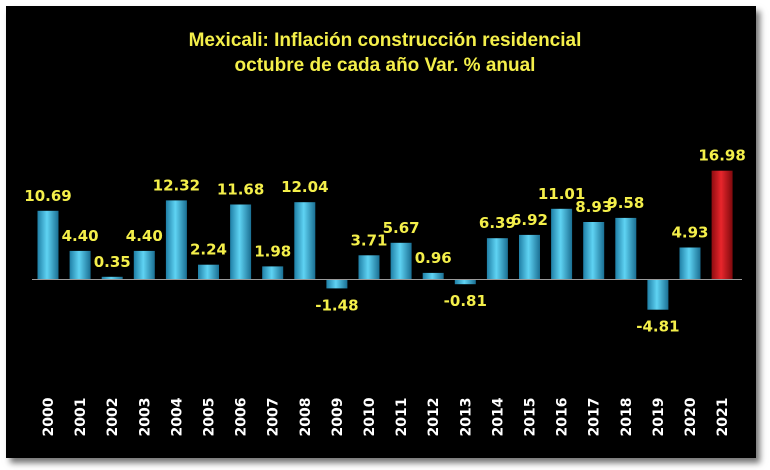 The width and height of the screenshot is (770, 470). Describe the element at coordinates (529, 220) in the screenshot. I see `value-label-2015: 6.92` at that location.